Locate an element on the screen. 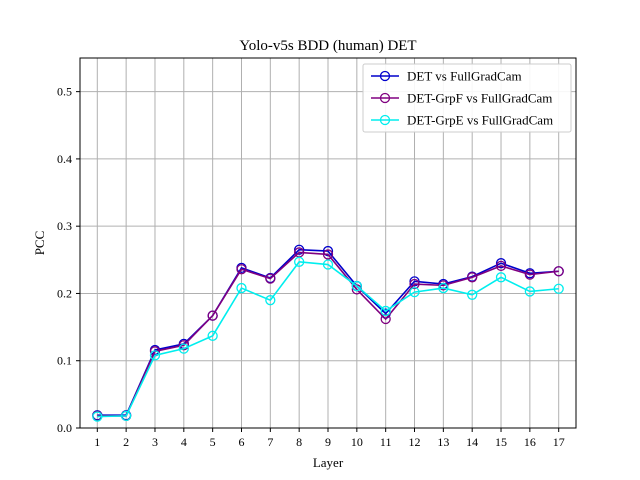 This screenshot has height=480, width=640. x-tick-label: 15 is located at coordinates (501, 442).